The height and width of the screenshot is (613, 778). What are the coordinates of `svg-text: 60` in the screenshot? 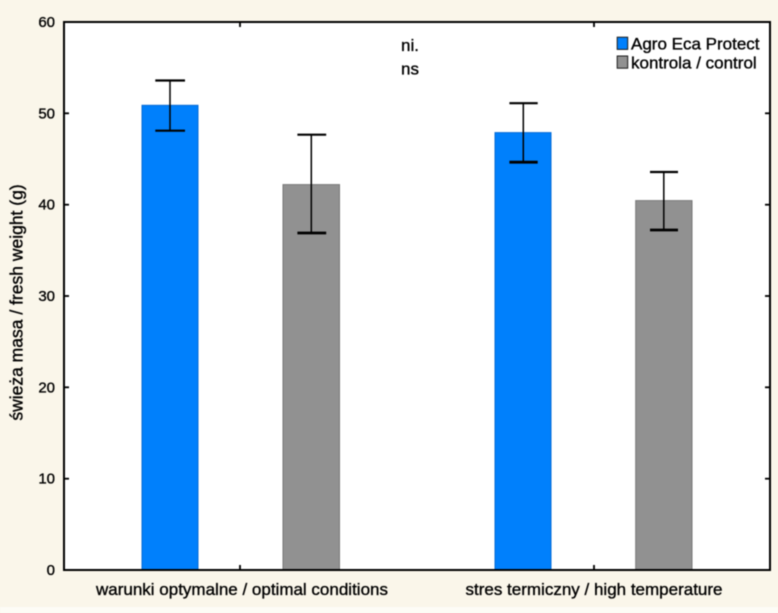 It's located at (46, 22).